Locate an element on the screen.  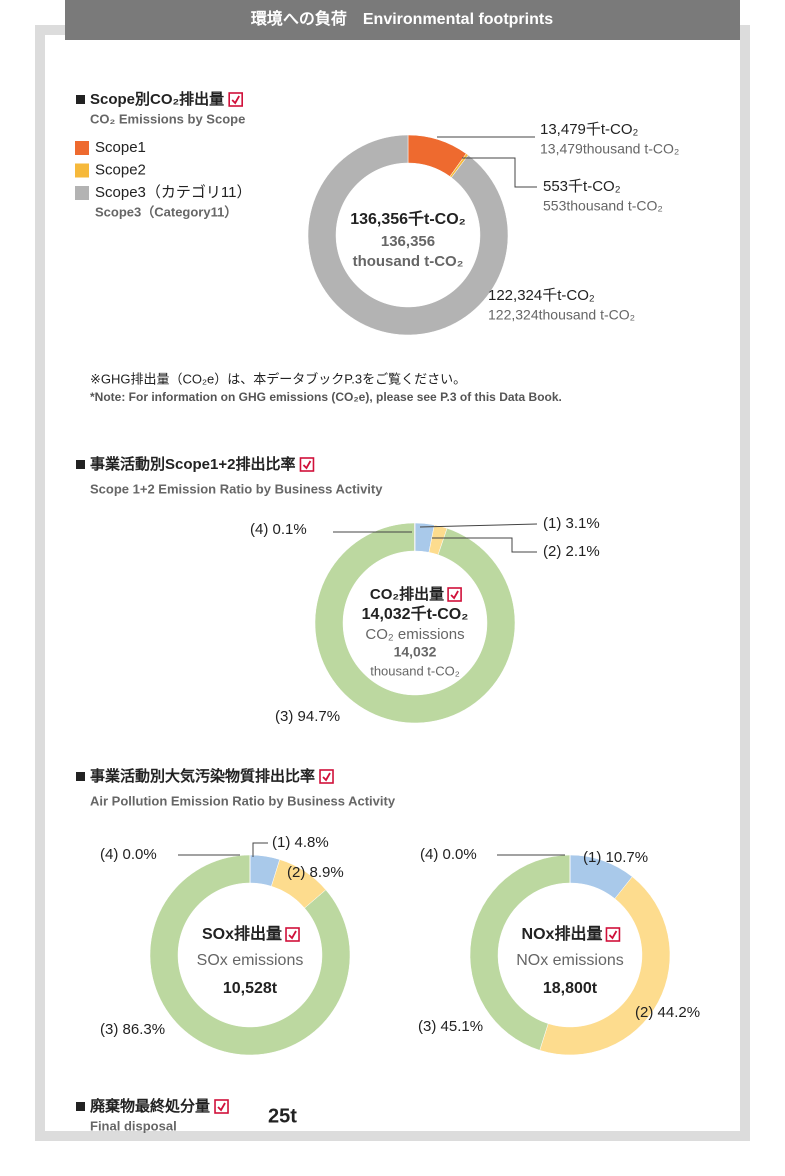
center-label: 14,032千t-CO₂ is located at coordinates (415, 614).